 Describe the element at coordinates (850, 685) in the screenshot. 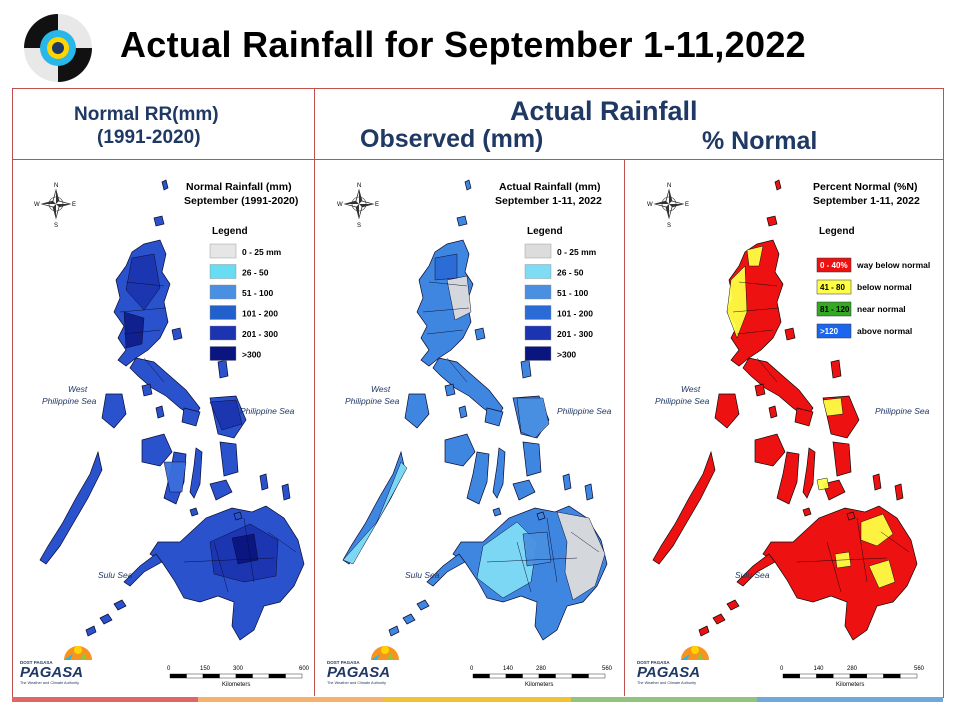

I see `scale-unit: Kilometers` at that location.